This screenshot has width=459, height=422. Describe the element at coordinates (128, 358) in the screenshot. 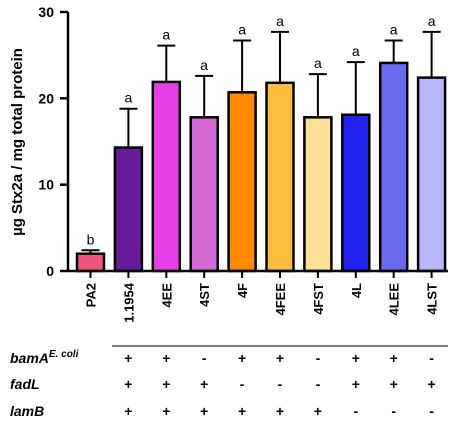

I see `sign-bamA-1.1954: +` at that location.